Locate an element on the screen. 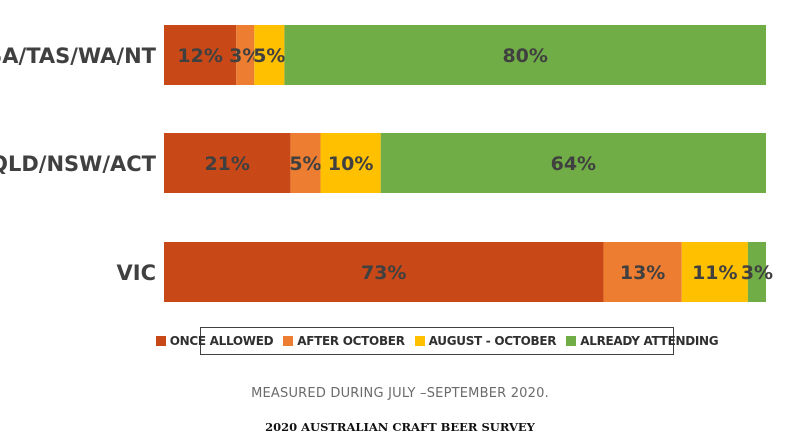  legend-item-already-attending: ALREADY ATTENDING is located at coordinates (642, 341).